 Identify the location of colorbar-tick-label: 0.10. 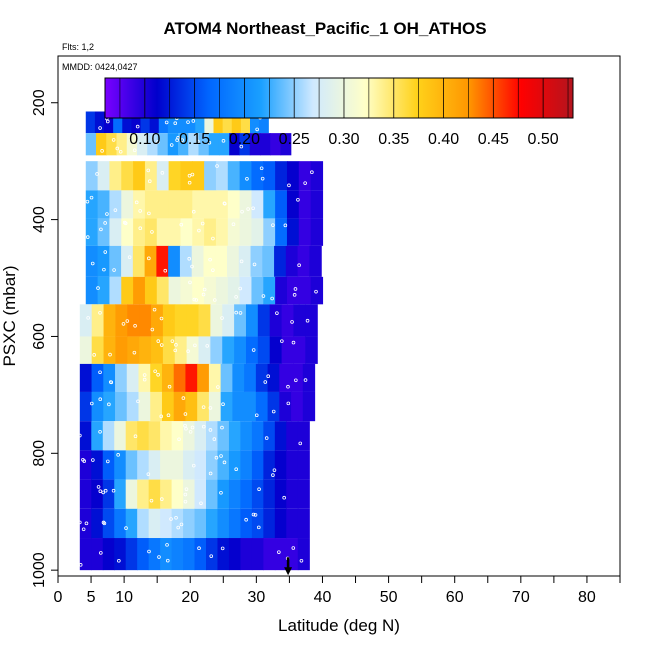
(144, 139).